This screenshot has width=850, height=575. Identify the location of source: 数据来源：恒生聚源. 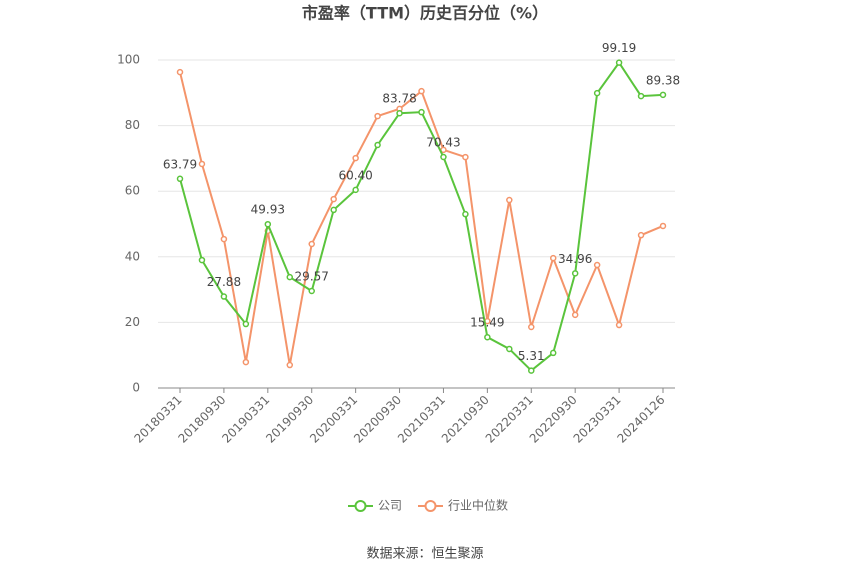
(424, 554).